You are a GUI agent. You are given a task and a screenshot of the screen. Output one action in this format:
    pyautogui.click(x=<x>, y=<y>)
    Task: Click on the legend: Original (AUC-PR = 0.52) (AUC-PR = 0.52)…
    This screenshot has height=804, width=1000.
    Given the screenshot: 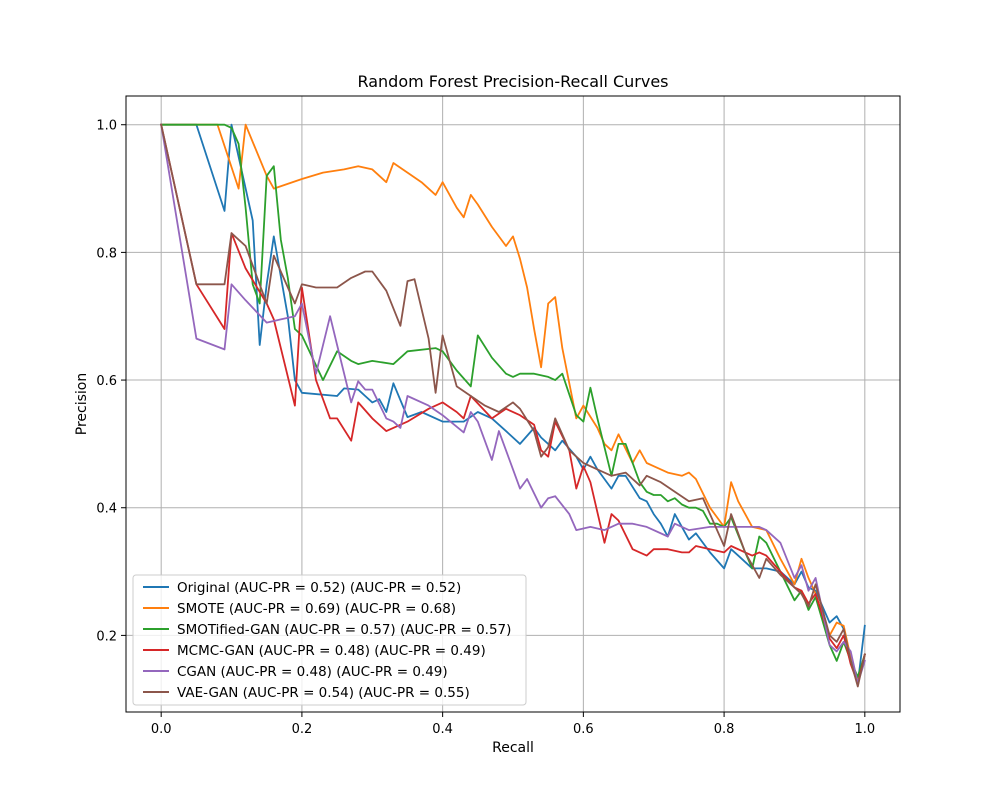 What is the action you would take?
    pyautogui.click(x=329, y=640)
    